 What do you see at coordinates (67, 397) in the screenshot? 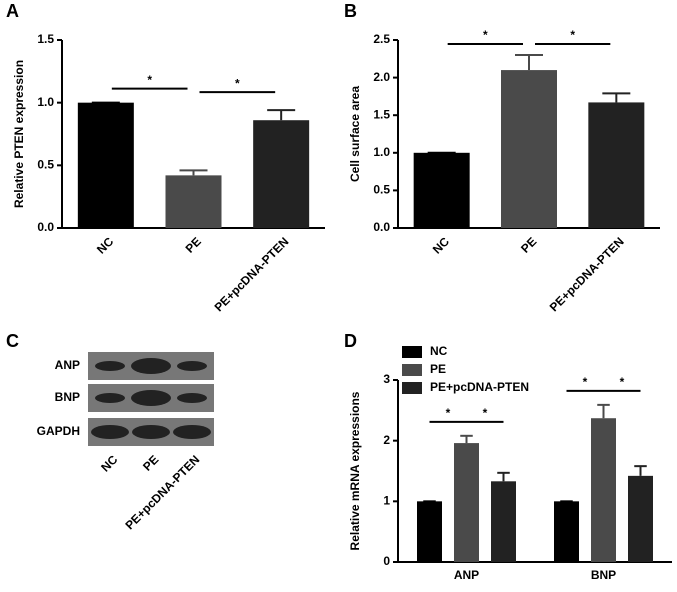
I see `blot-row-label: BNP` at bounding box center [67, 397].